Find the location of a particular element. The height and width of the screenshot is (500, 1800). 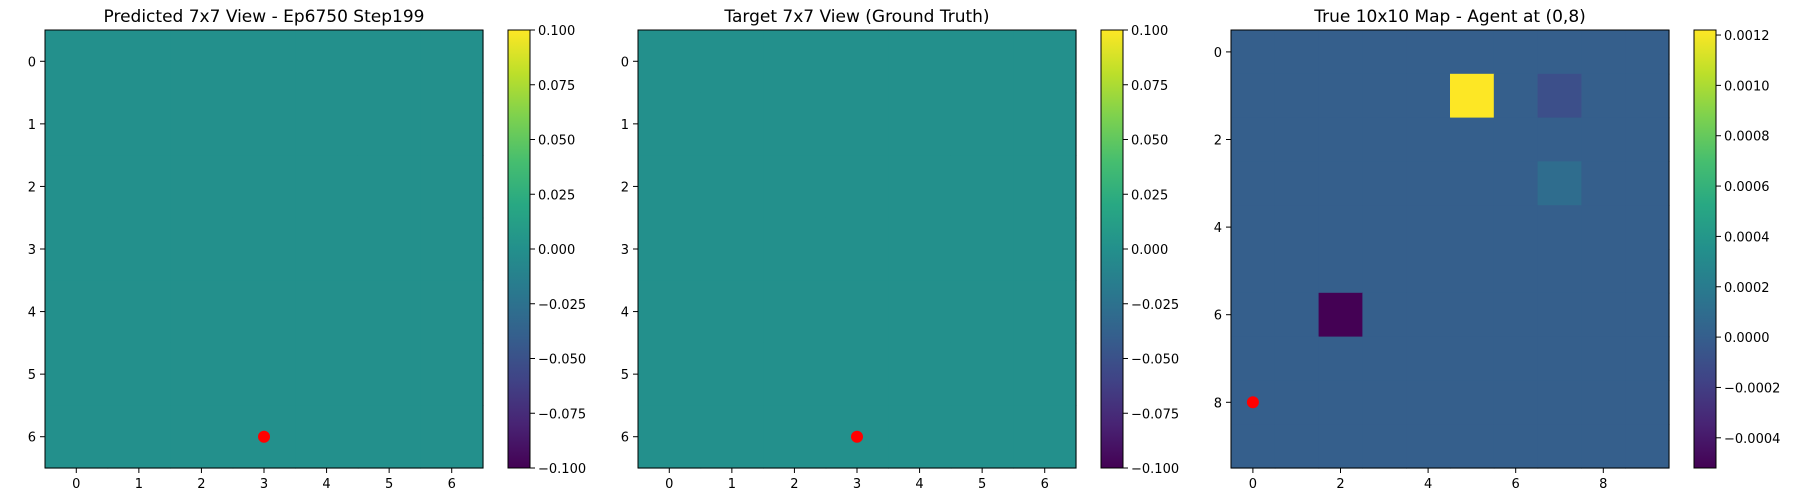

colorbar-tick-label: 0.0002 is located at coordinates (1747, 288).